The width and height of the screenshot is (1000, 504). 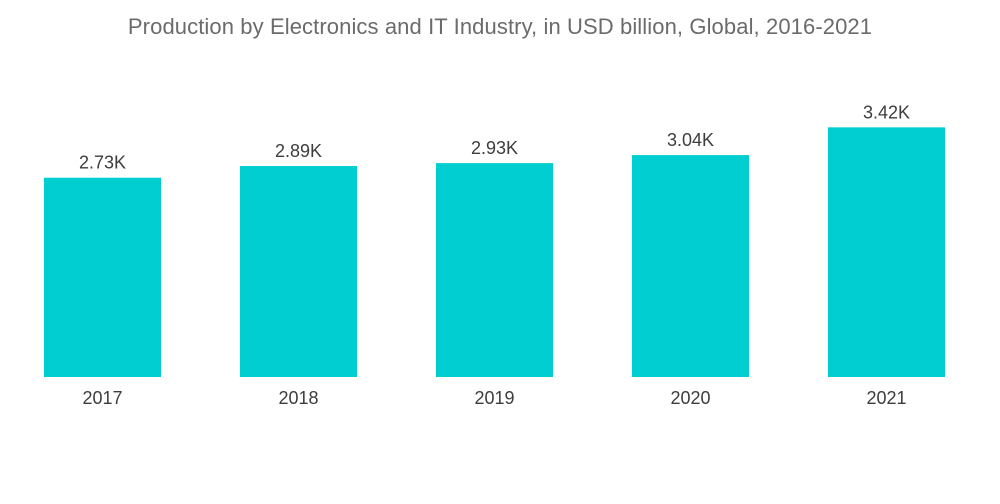 I want to click on data-label-2020: 3.04K, so click(x=690, y=140).